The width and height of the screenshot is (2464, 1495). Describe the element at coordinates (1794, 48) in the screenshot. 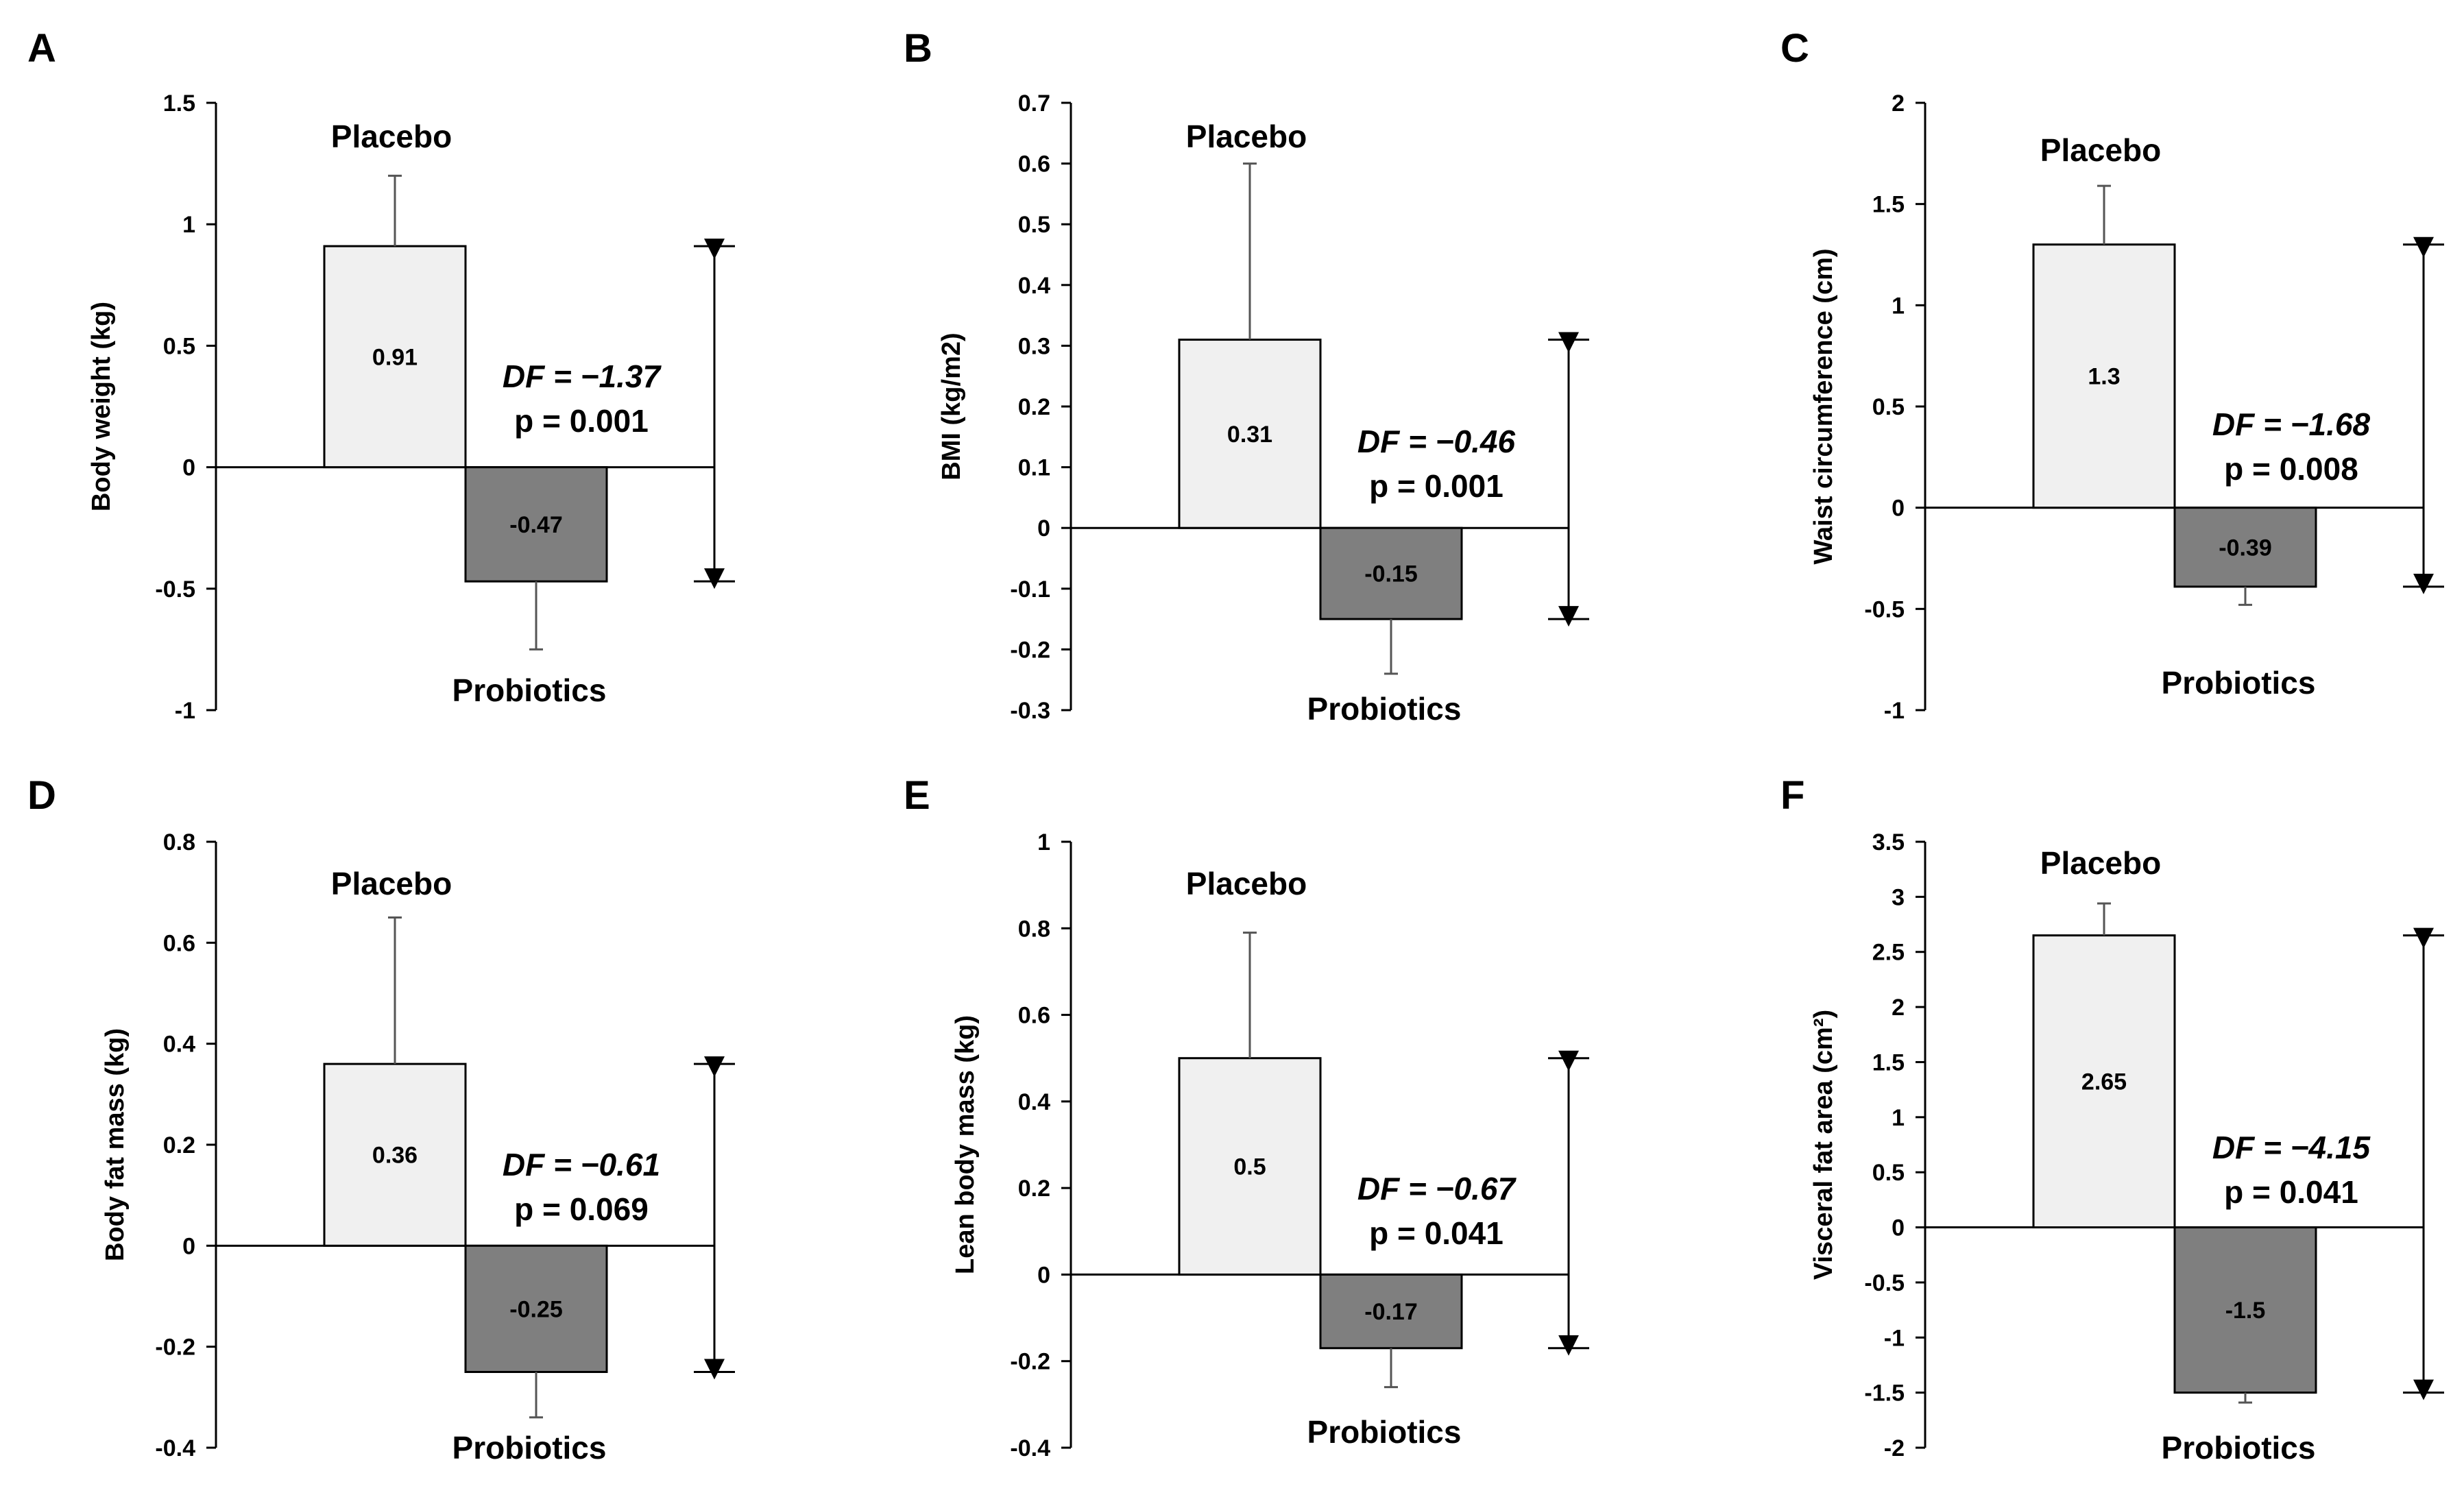

I see `panel-label: C` at that location.